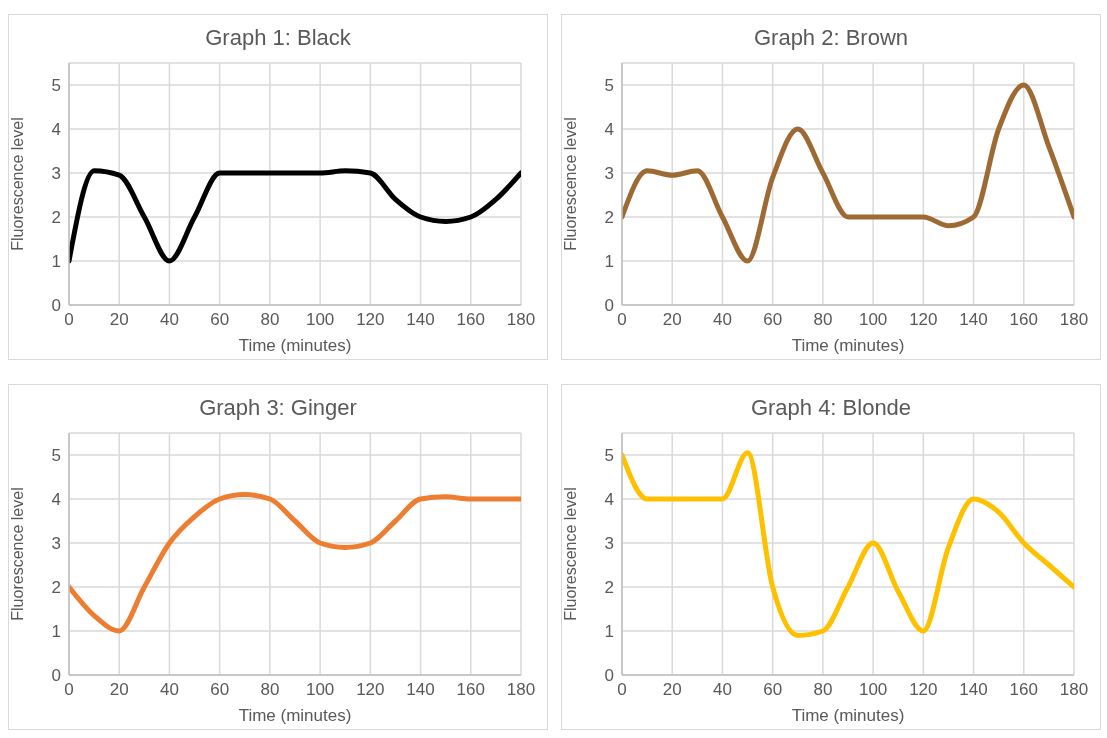 Image resolution: width=1107 pixels, height=738 pixels. Describe the element at coordinates (831, 408) in the screenshot. I see `chart-title: Graph 4: Blonde` at that location.